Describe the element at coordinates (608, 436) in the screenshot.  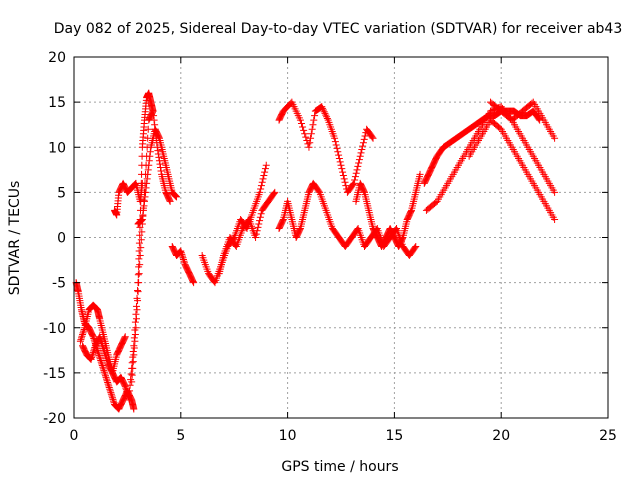
I see `x-tick-label: 25` at that location.